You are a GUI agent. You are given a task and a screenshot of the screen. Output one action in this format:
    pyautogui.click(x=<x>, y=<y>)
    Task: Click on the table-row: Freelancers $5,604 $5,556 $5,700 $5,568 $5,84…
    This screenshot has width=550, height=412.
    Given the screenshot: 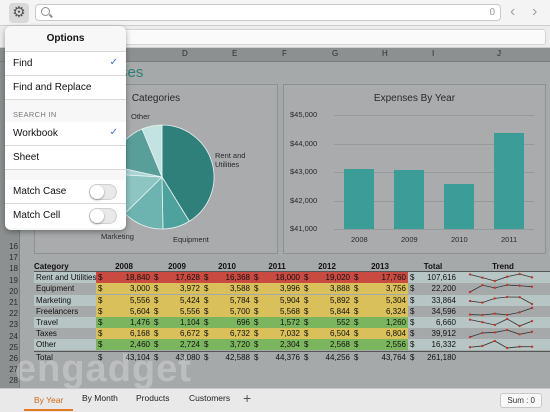 What is the action you would take?
    pyautogui.click(x=292, y=311)
    